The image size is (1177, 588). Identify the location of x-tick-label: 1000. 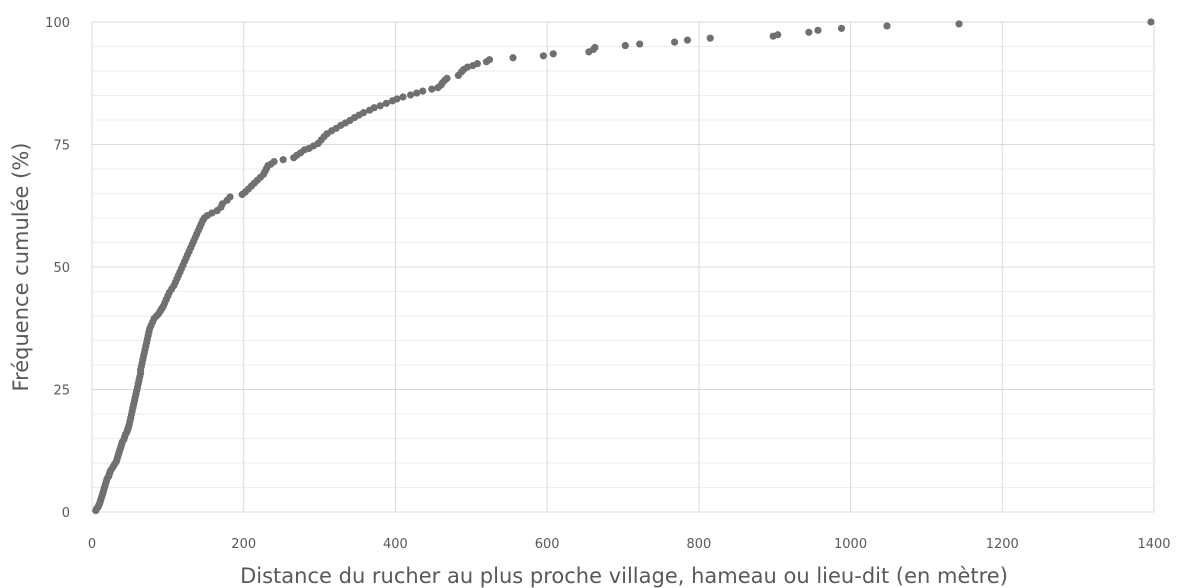
(850, 544).